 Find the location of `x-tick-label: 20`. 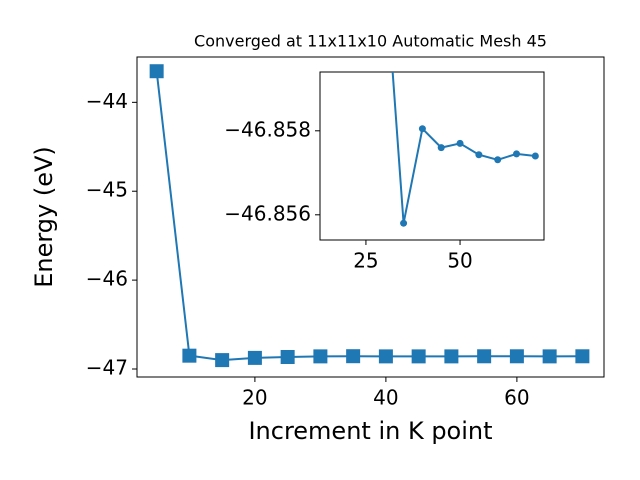

x-tick-label: 20 is located at coordinates (254, 398).